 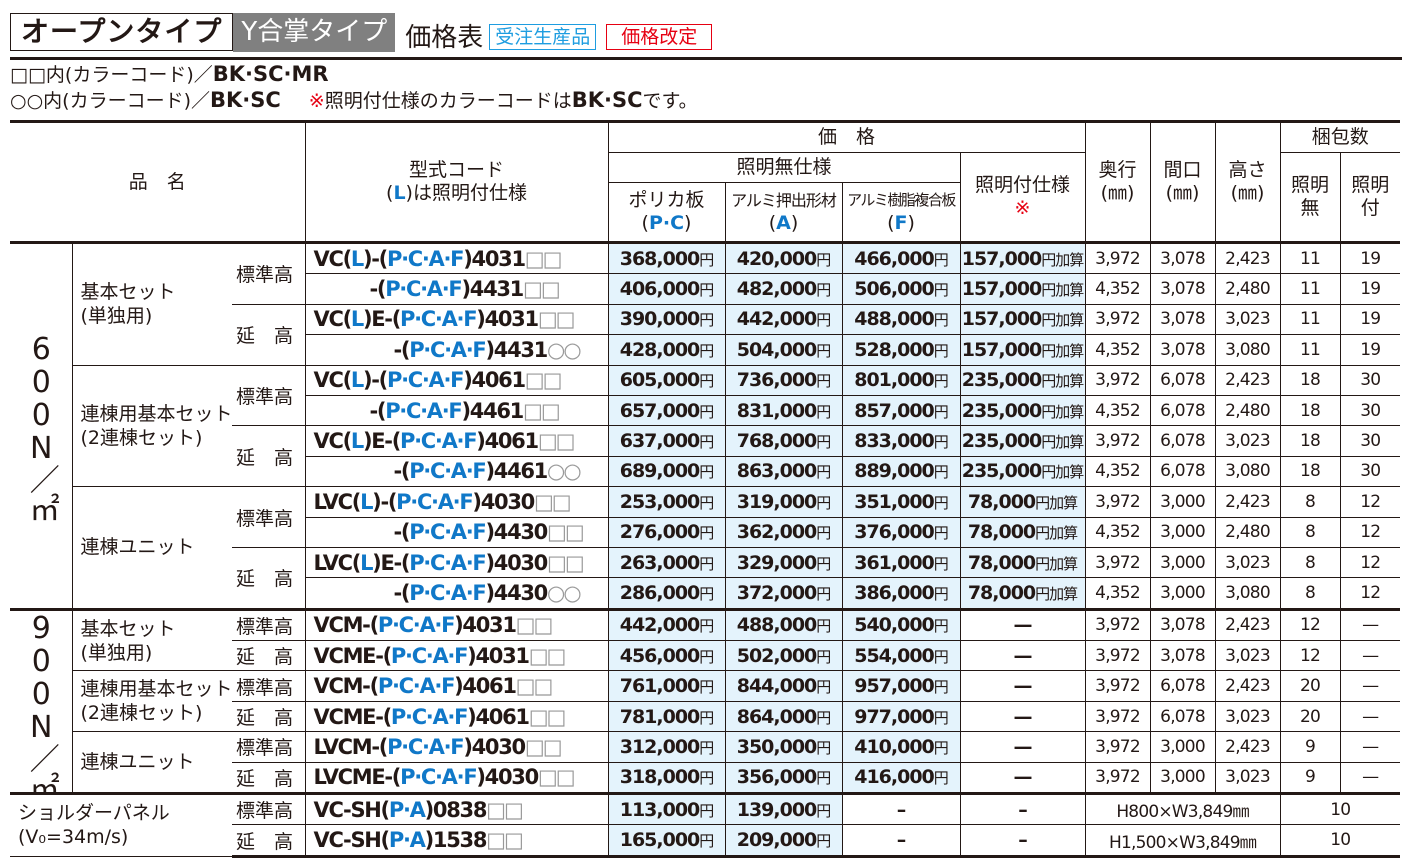 I want to click on product-name: 連棟ユニット, so click(x=151, y=548).